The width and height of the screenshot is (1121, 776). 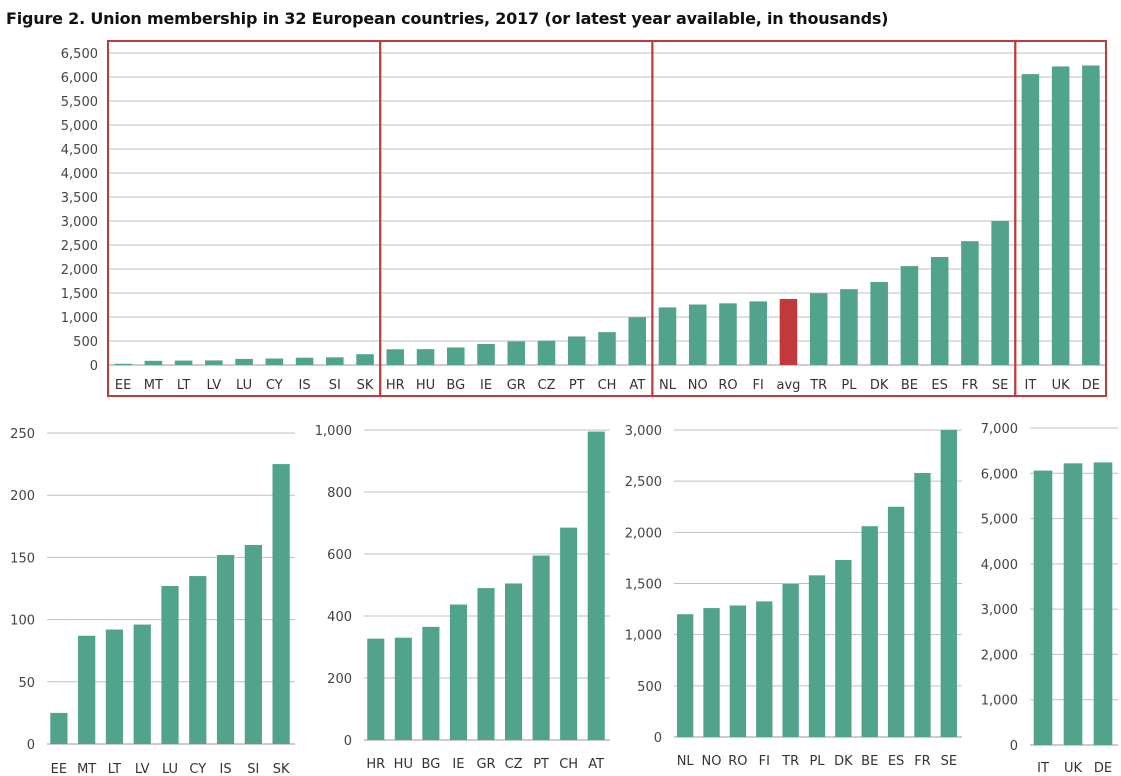 What do you see at coordinates (22, 558) in the screenshot?
I see `y-tick-label: 150` at bounding box center [22, 558].